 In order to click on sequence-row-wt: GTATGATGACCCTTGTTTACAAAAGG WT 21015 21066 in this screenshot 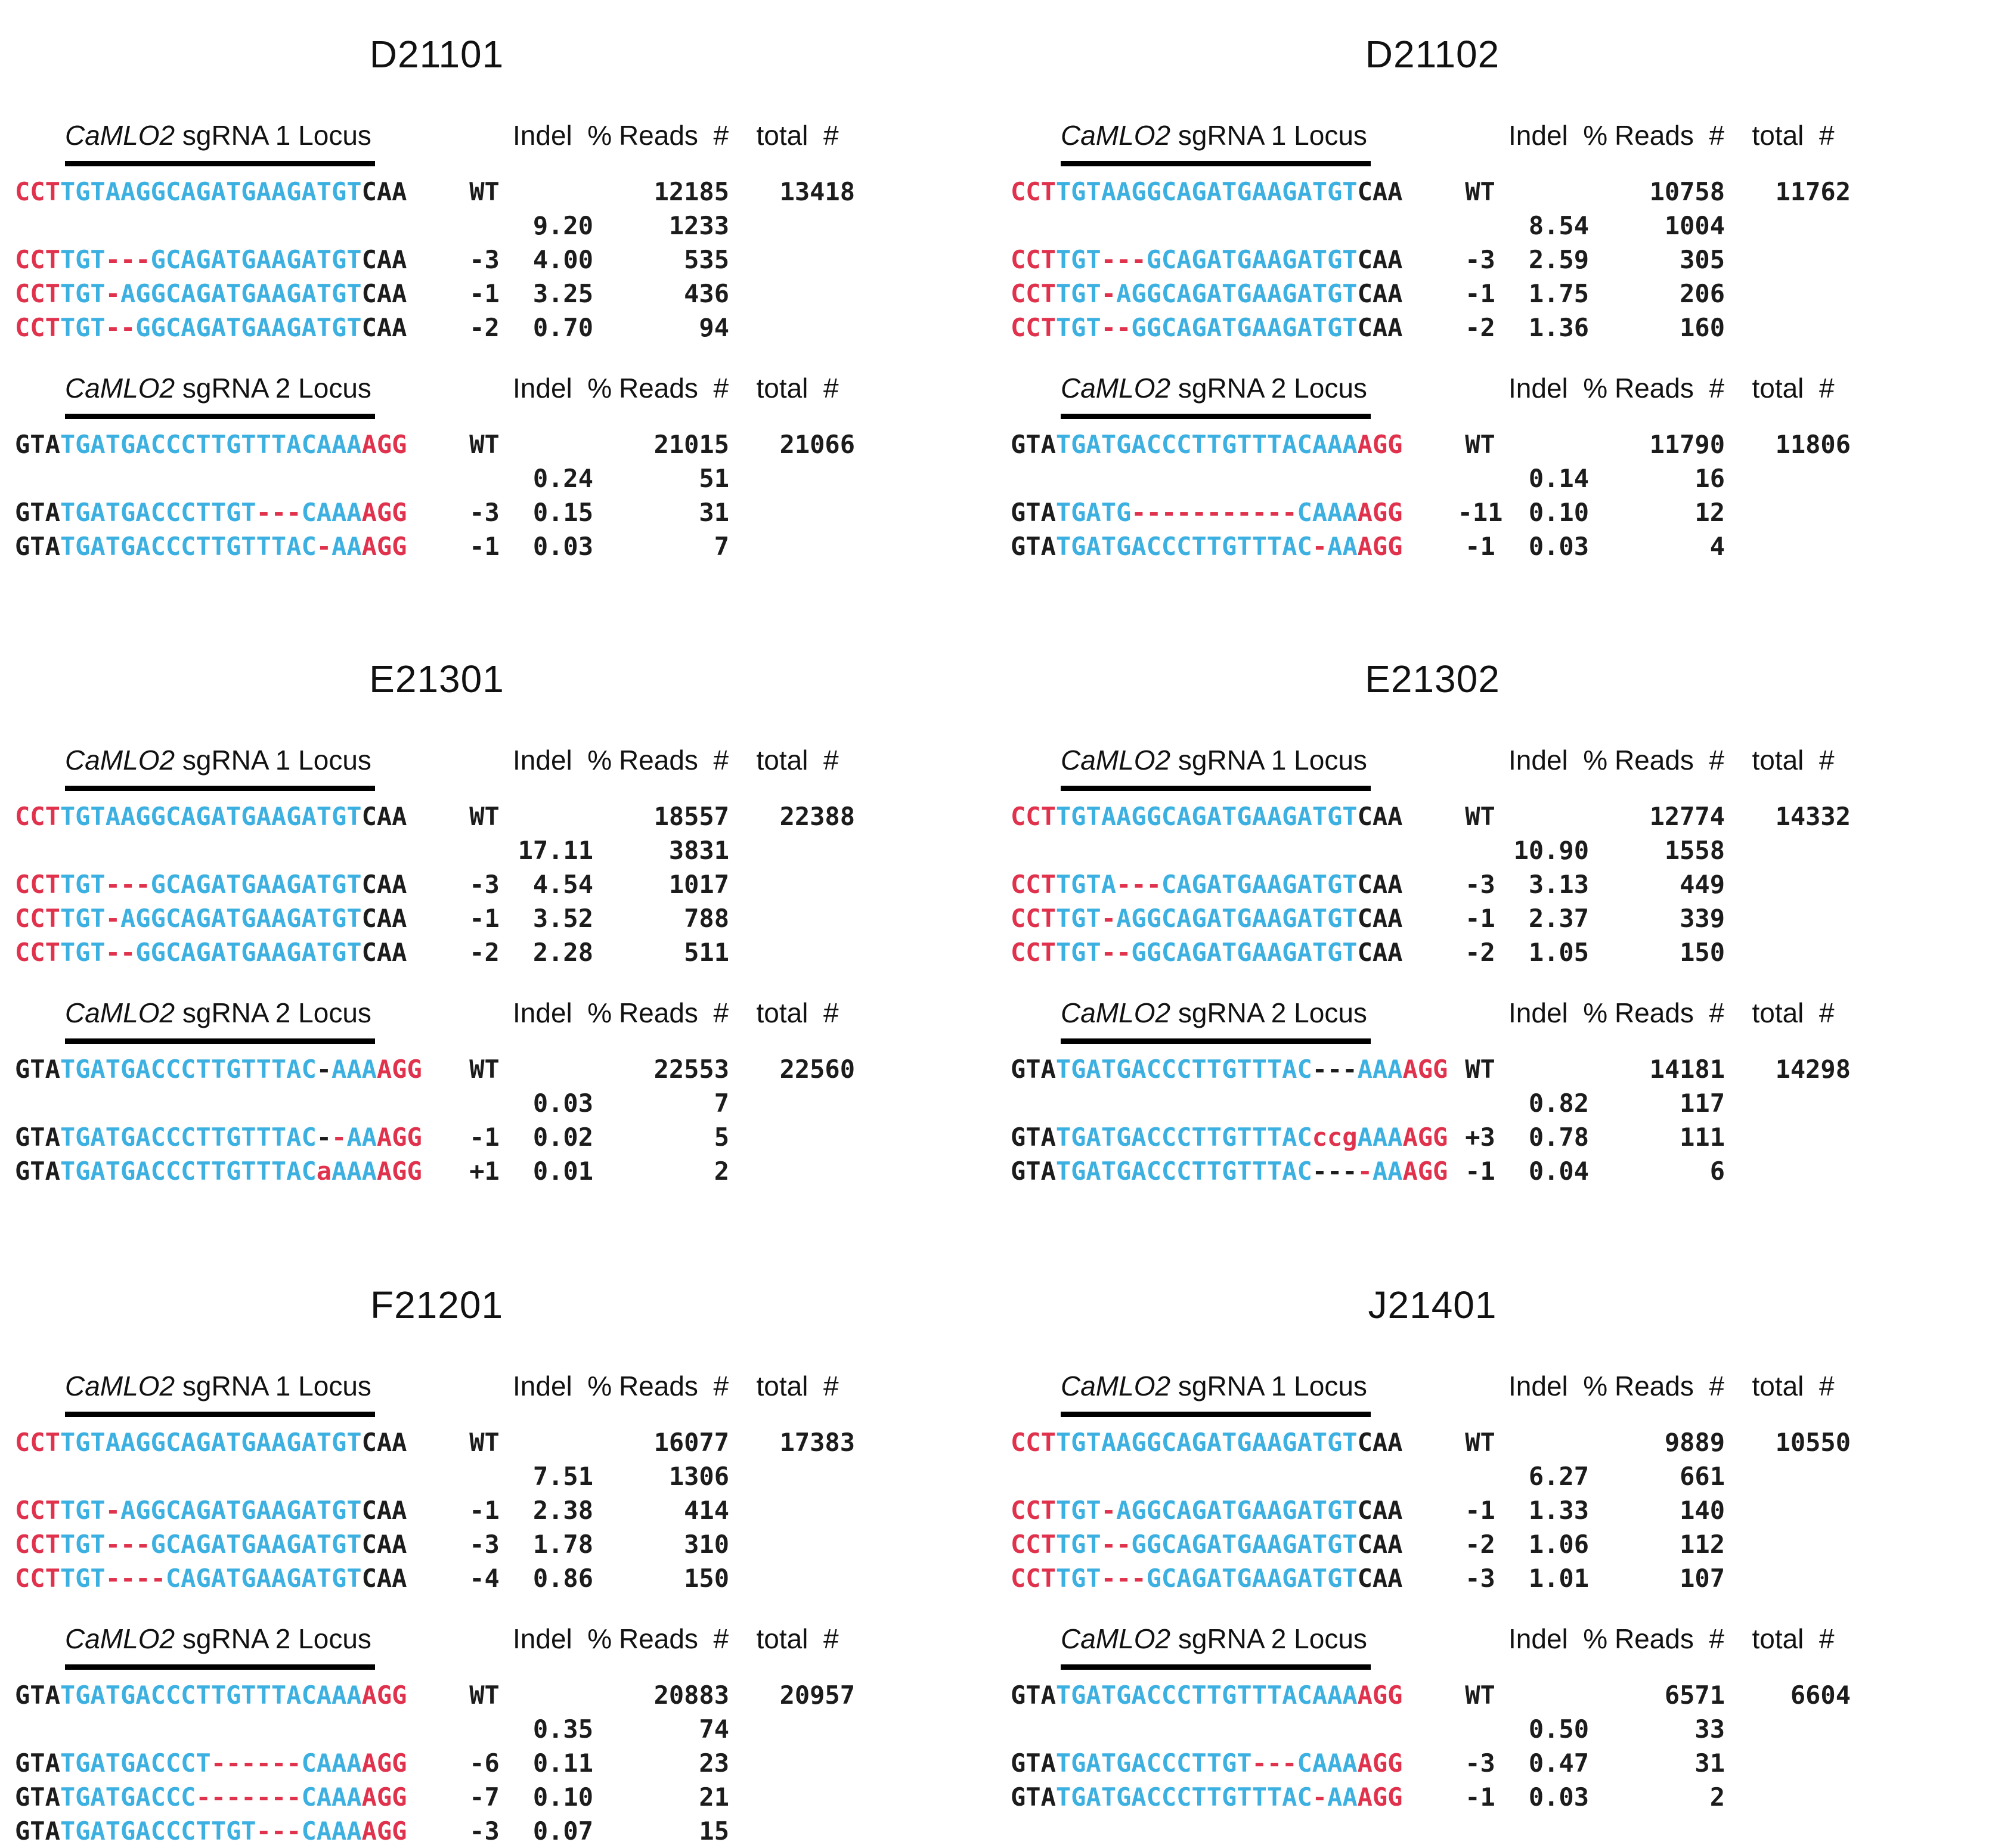, I will do `click(505, 444)`.